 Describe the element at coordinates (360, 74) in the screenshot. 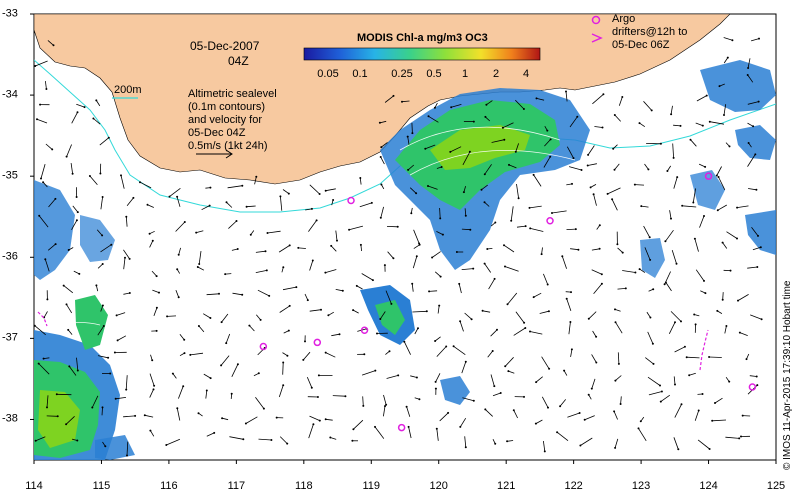

I see `colorbar-tick: 0.1` at that location.